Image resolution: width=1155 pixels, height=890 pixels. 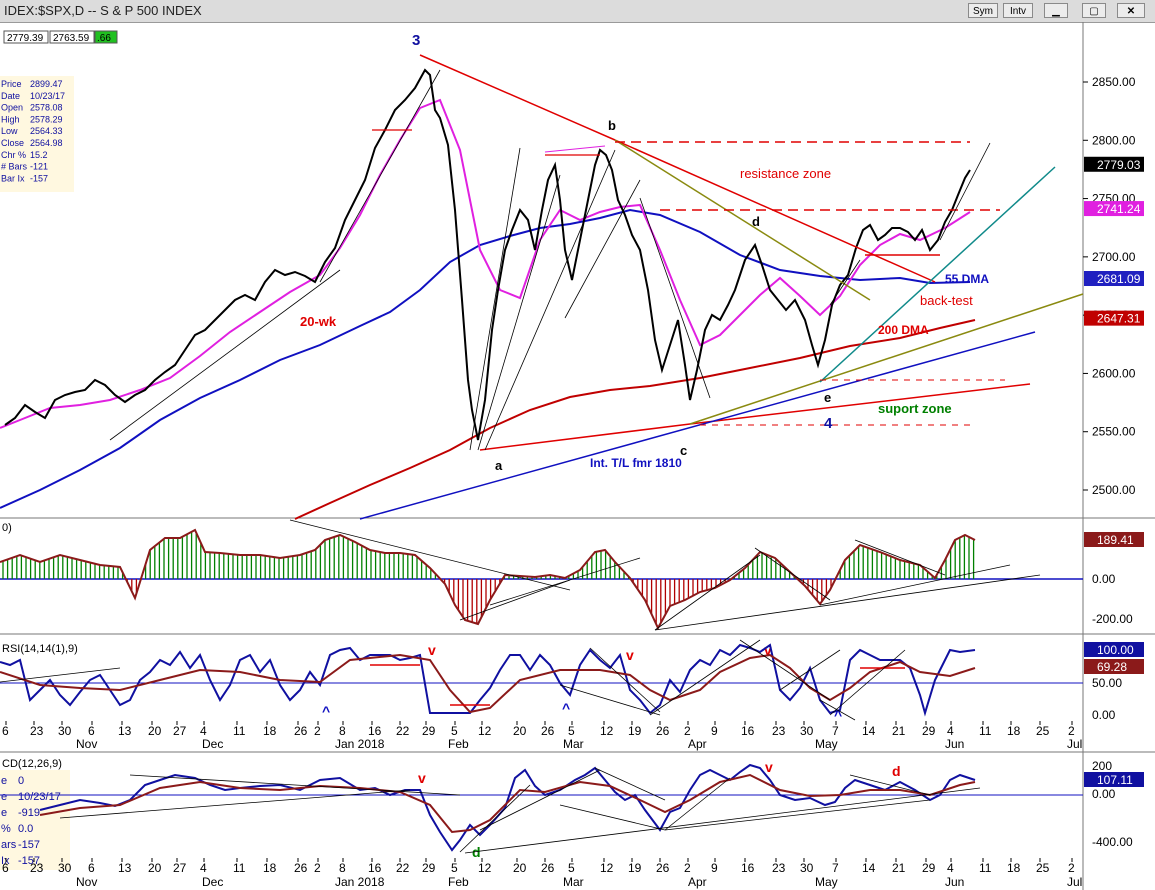 I want to click on chart-annotation: c, so click(x=683, y=450).